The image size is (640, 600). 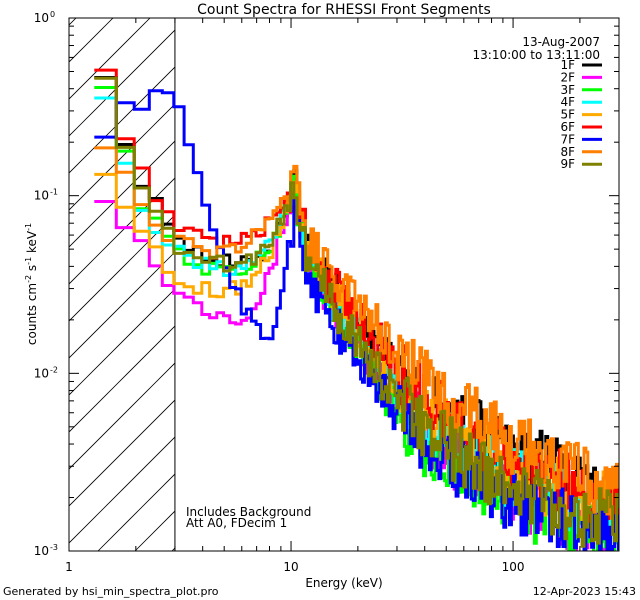 What do you see at coordinates (567, 102) in the screenshot?
I see `legend-label-4F: 4F` at bounding box center [567, 102].